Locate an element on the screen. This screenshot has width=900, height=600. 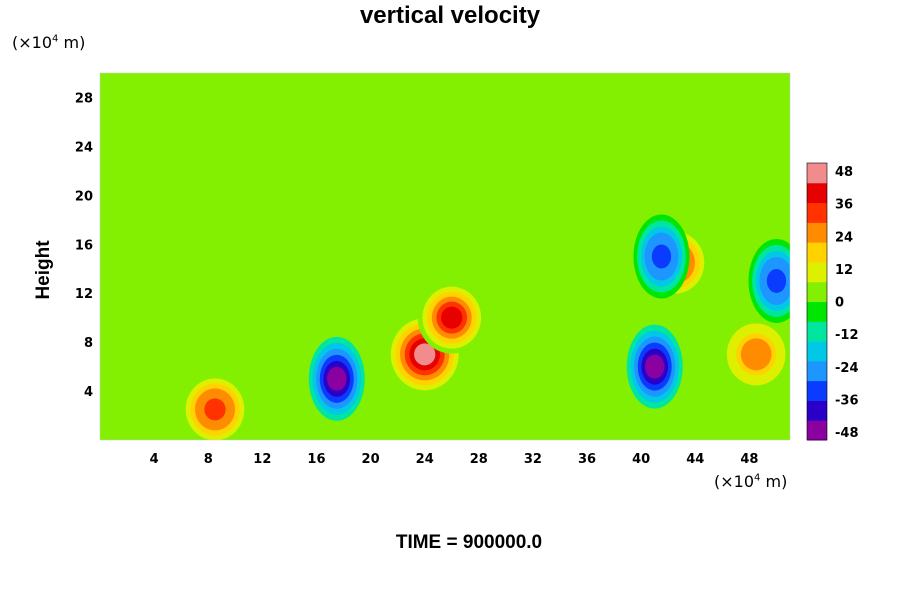
colorbar-frame is located at coordinates (817, 301).